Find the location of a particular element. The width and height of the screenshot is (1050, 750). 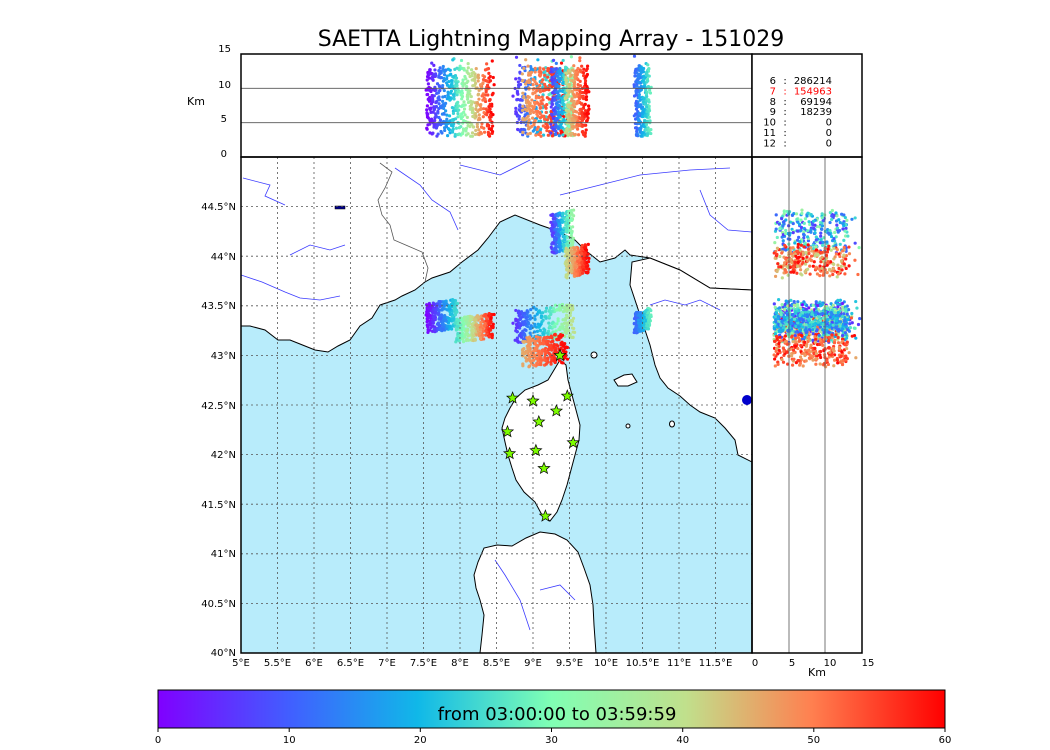

station-star-icon is located at coordinates (539, 421).